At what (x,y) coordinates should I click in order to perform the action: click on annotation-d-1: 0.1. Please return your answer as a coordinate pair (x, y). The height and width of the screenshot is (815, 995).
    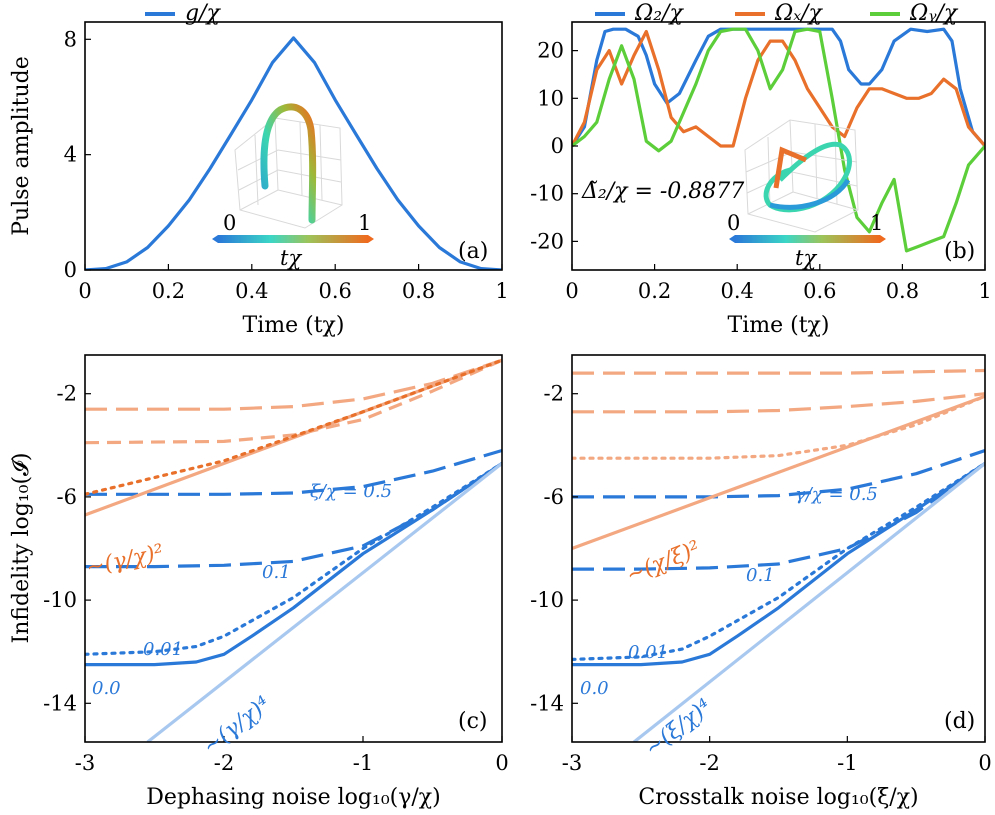
    Looking at the image, I should click on (760, 575).